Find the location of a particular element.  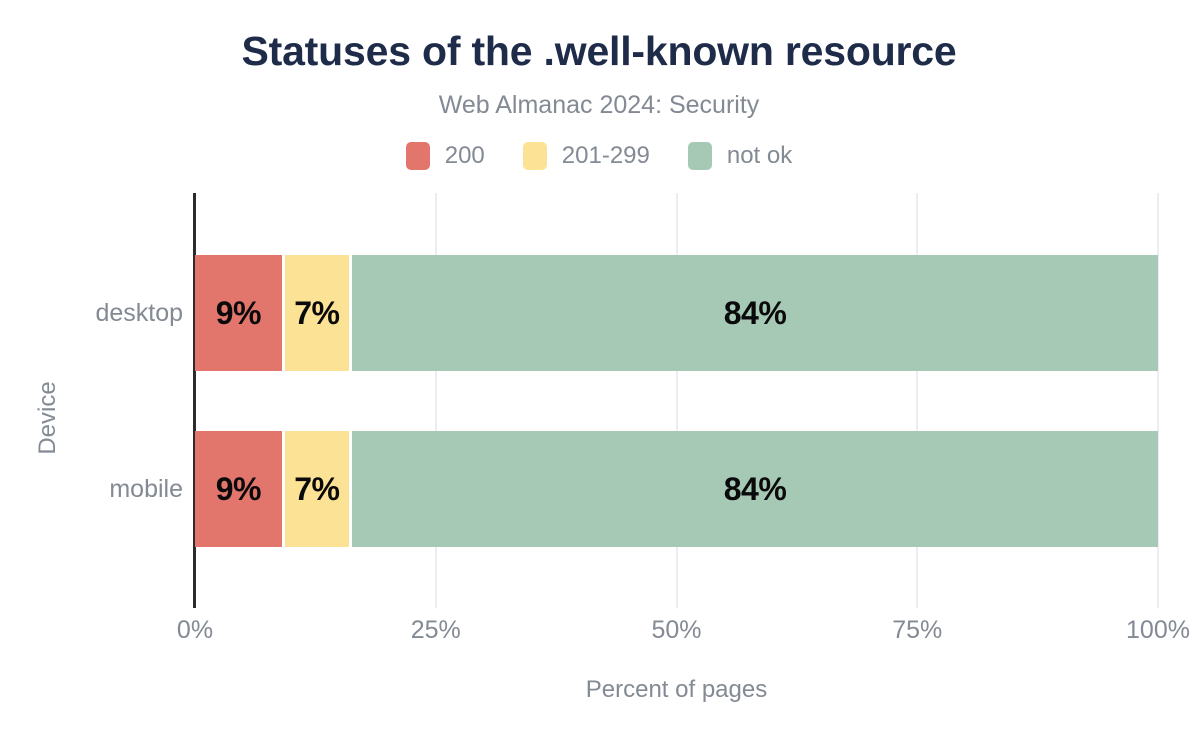

bar-segment-desktop-201-299: 7% is located at coordinates (315, 313).